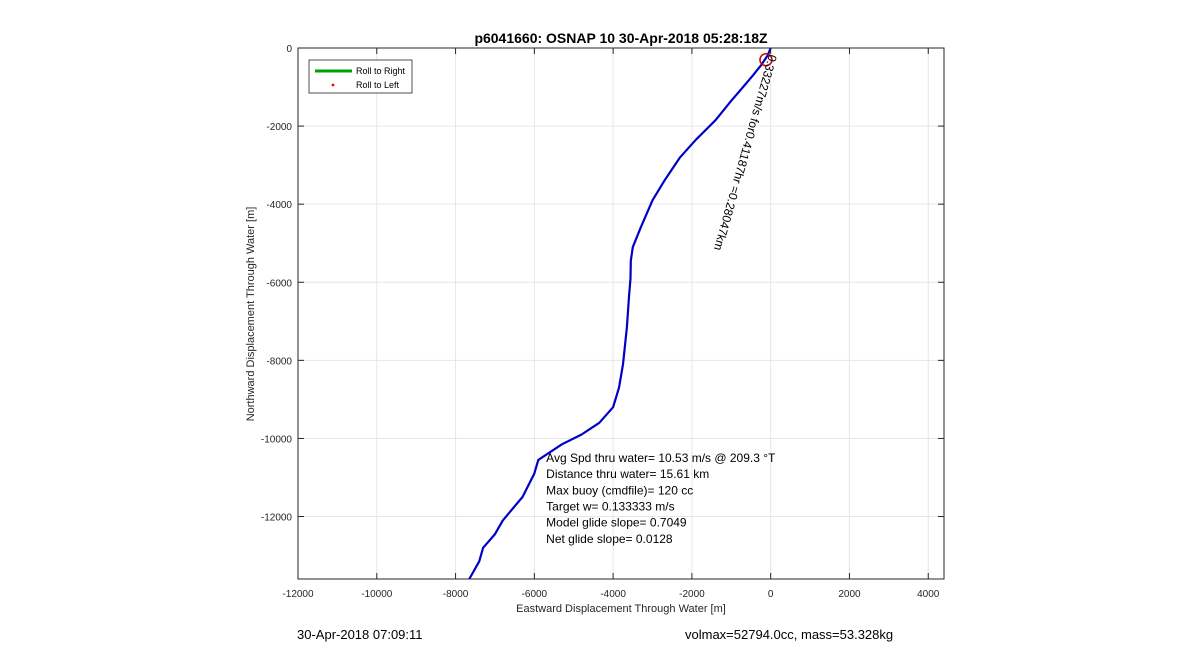  What do you see at coordinates (298, 594) in the screenshot?
I see `x-tick-label: -12000` at bounding box center [298, 594].